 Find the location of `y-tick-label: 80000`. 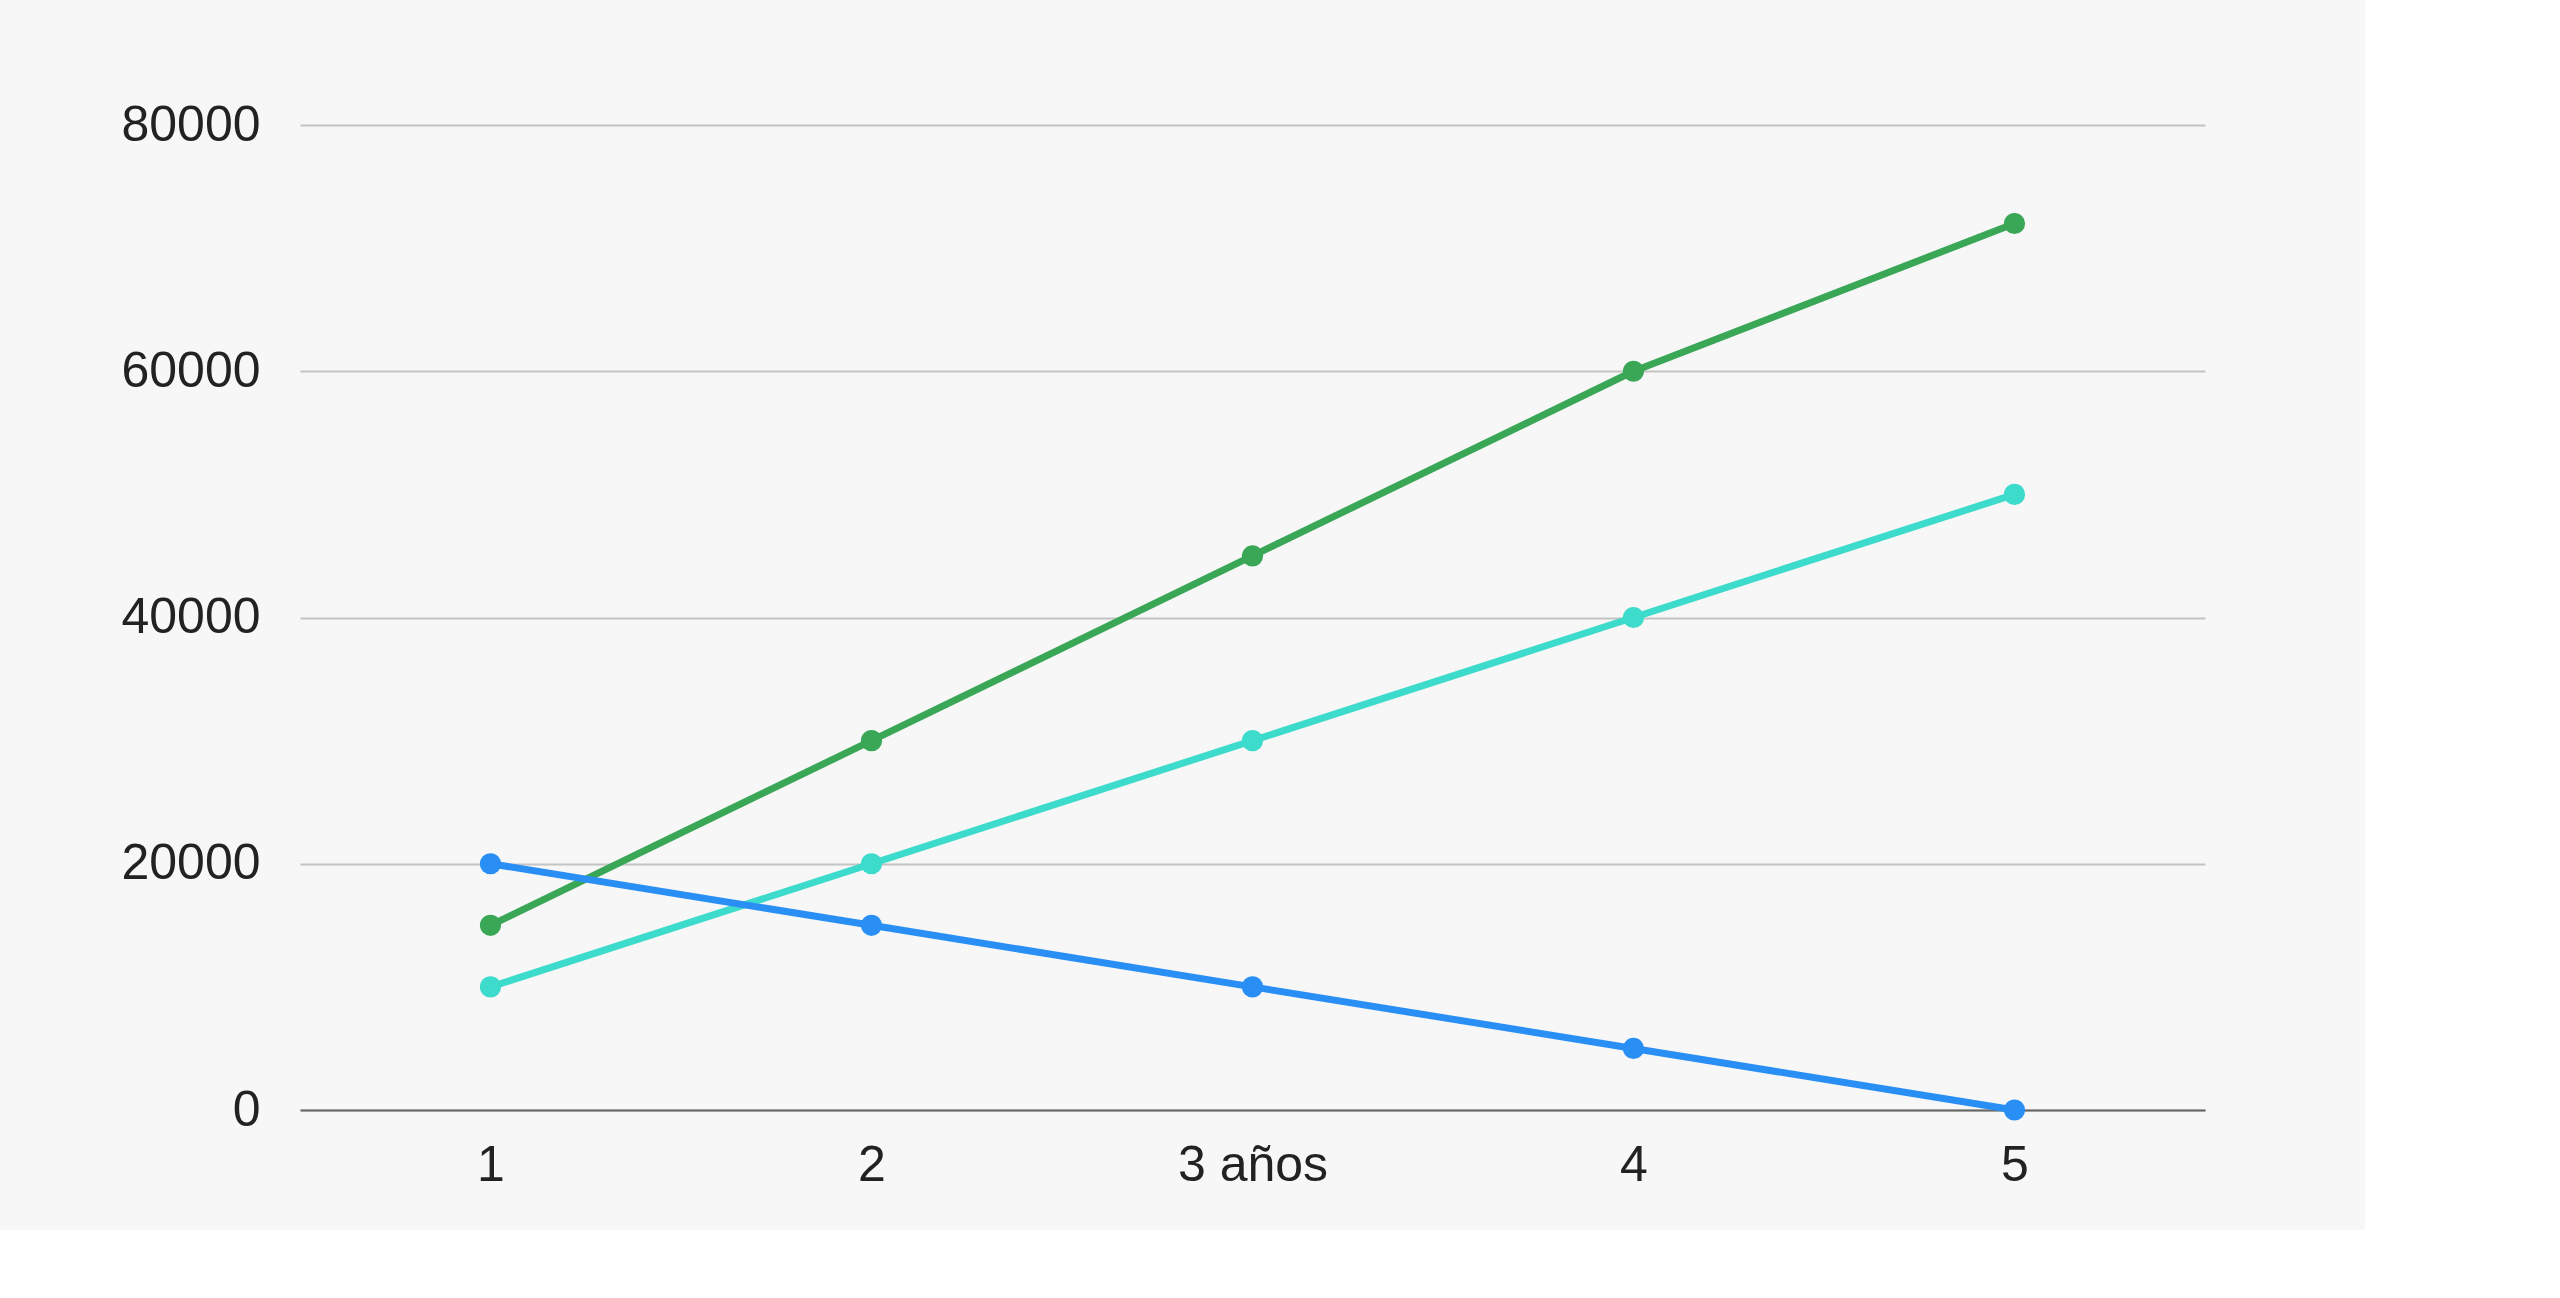

y-tick-label: 80000 is located at coordinates (191, 123).